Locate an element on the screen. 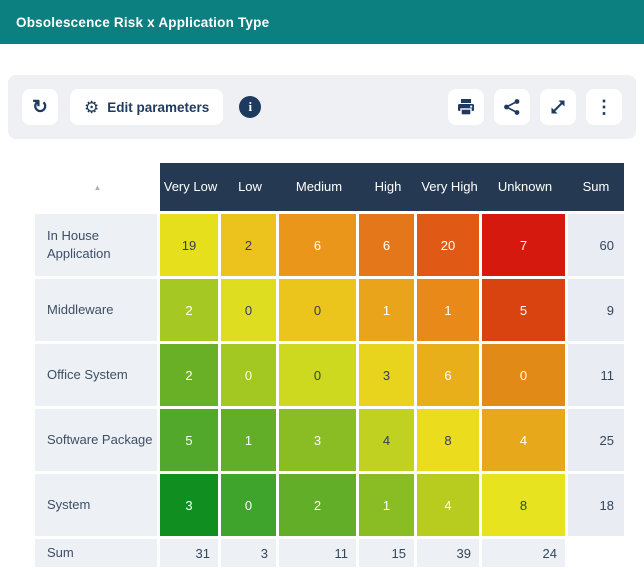 This screenshot has height=571, width=644. toolbar-right-group: ⋮ is located at coordinates (535, 107).